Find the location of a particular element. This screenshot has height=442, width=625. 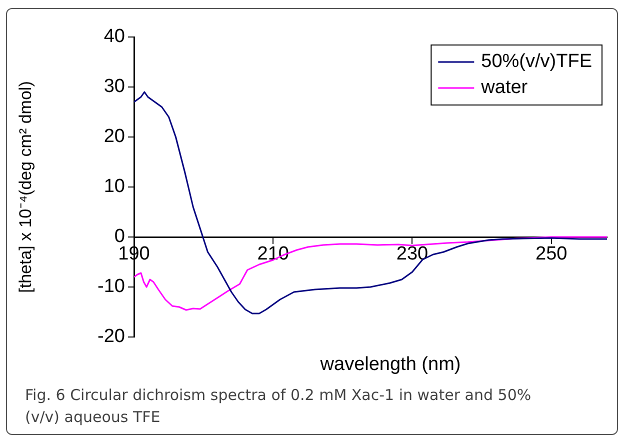

y-tick-label: -10 is located at coordinates (111, 287).